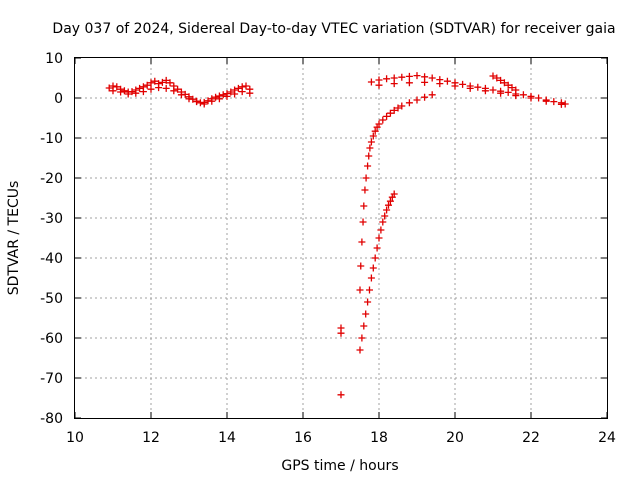 The height and width of the screenshot is (480, 640). Describe the element at coordinates (58, 99) in the screenshot. I see `y-tick-label: 0` at that location.